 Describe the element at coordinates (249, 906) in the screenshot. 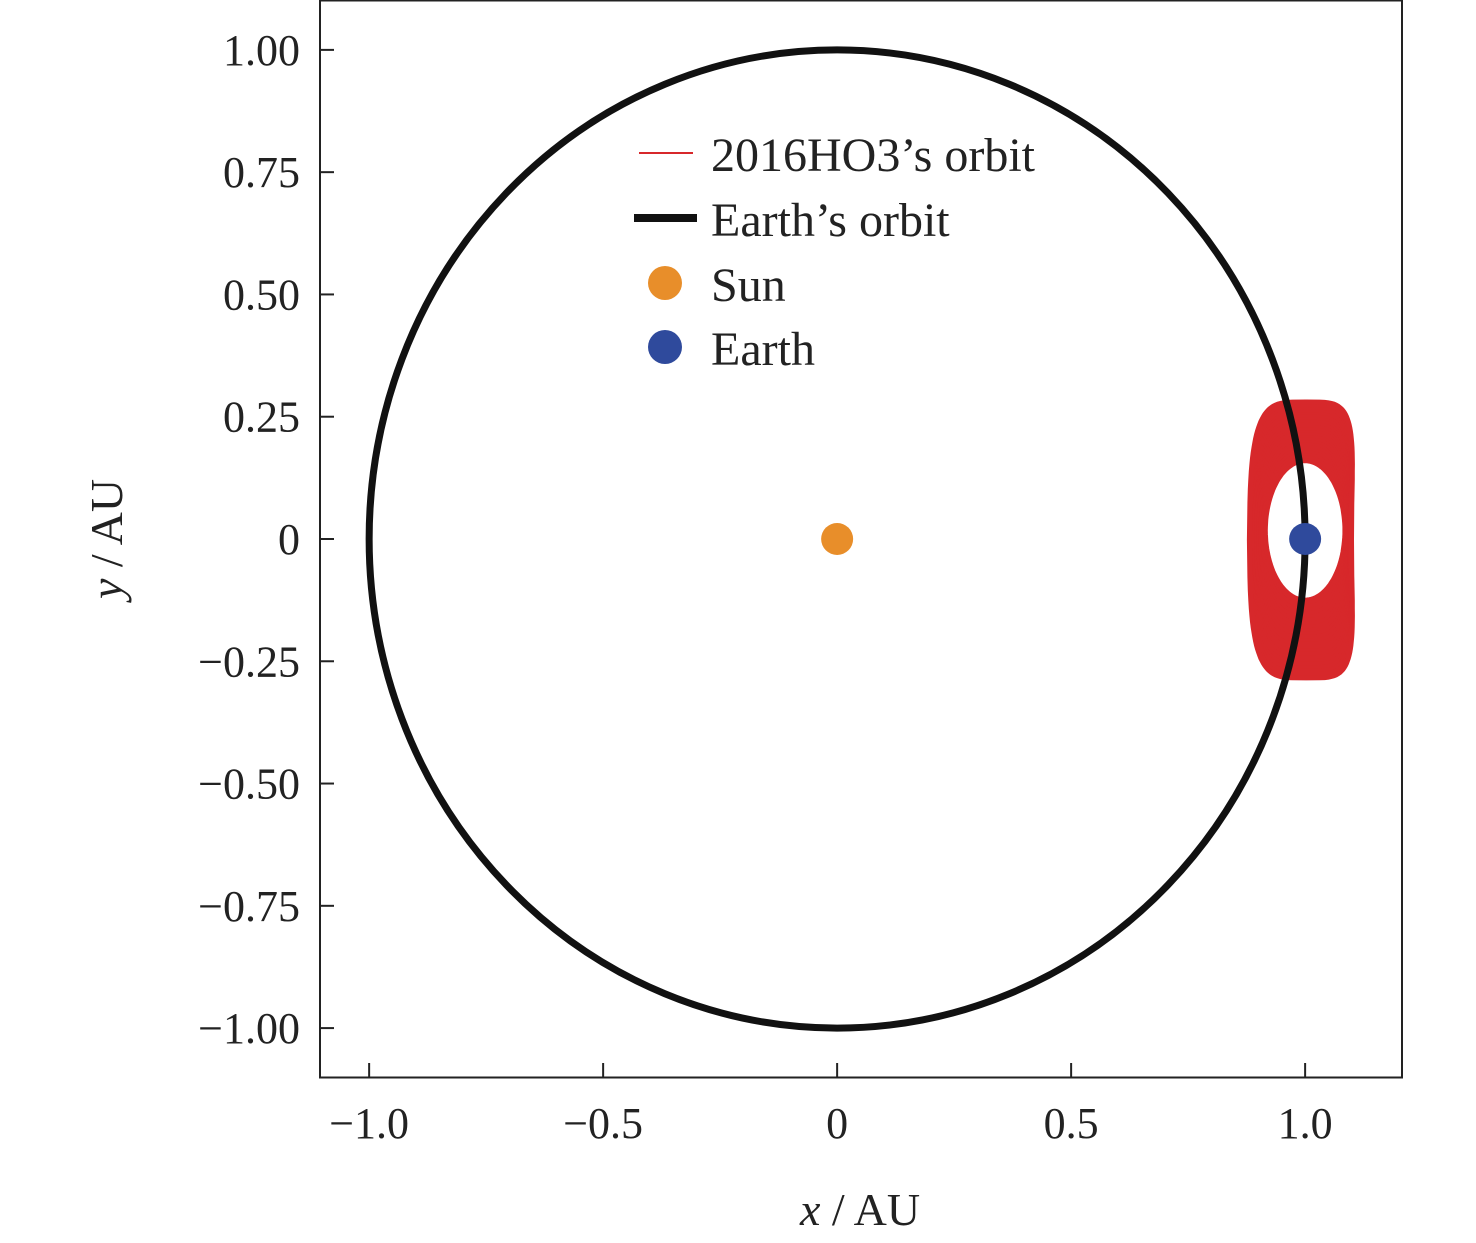

I see `y-tick-label: −0.75` at that location.